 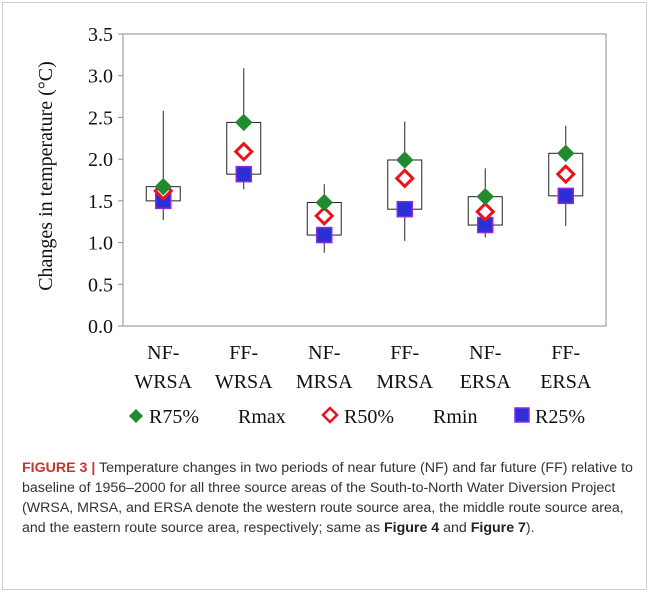 I want to click on legend-marker-r75, so click(x=136, y=416).